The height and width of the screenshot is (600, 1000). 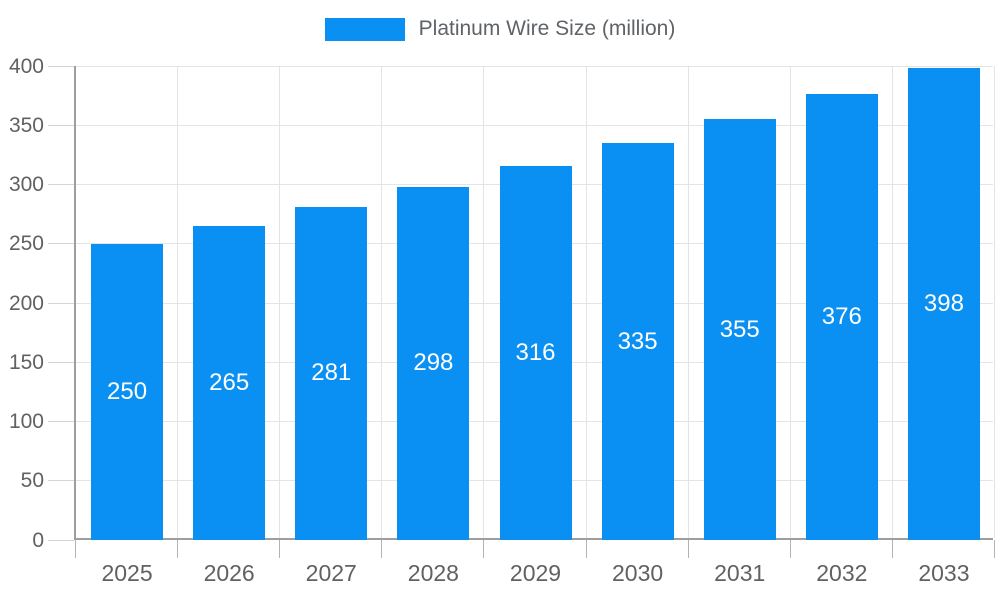 What do you see at coordinates (535, 573) in the screenshot?
I see `x-axis-category-label: 2029` at bounding box center [535, 573].